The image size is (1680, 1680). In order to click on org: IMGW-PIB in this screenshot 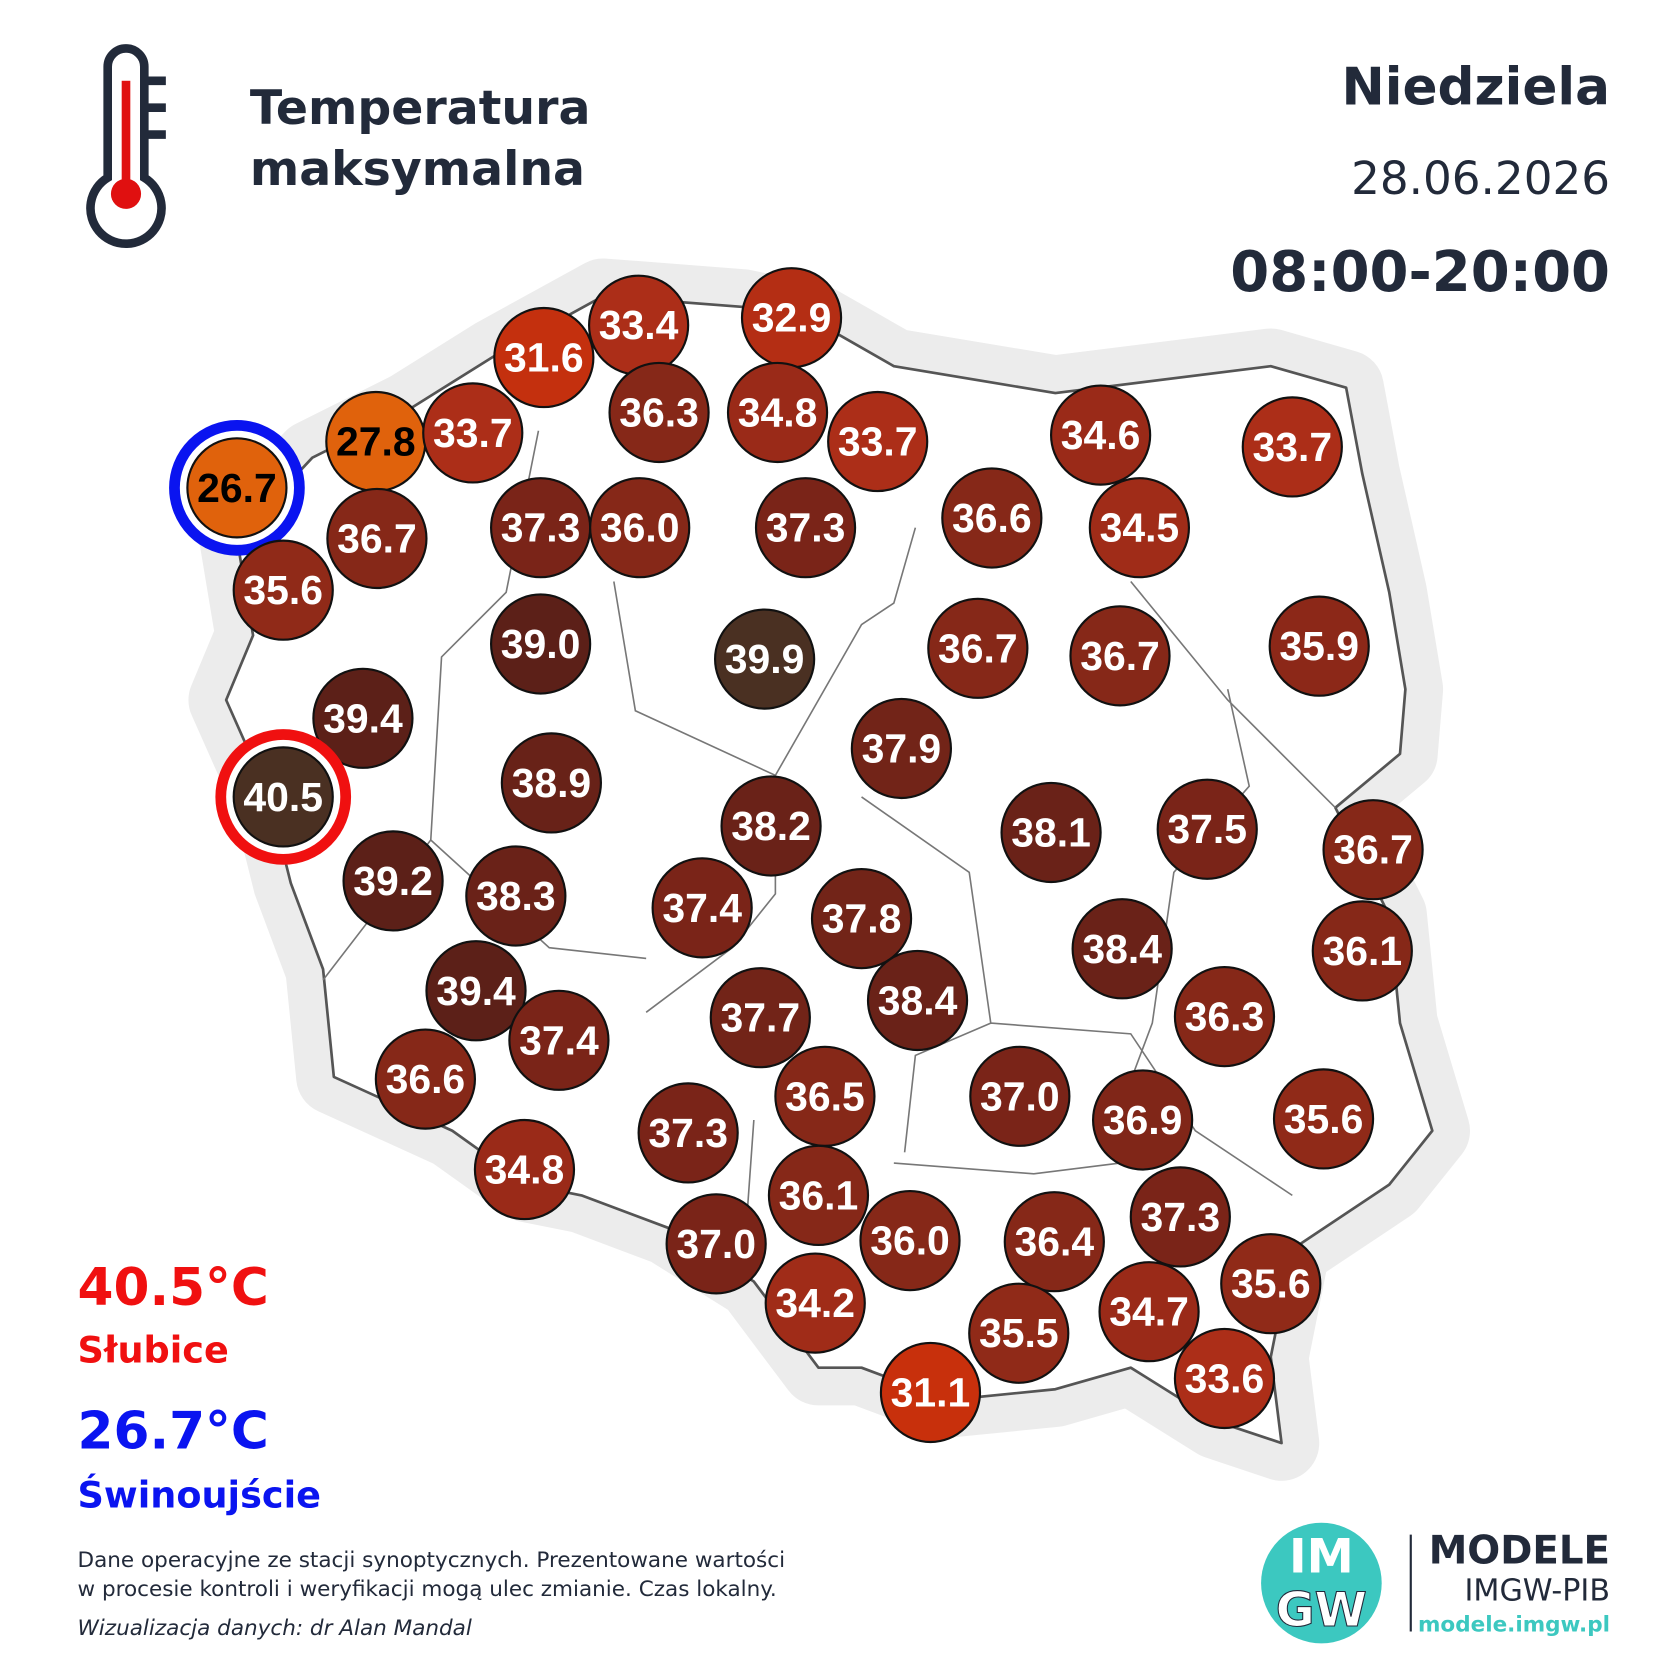, I will do `click(1537, 1590)`.